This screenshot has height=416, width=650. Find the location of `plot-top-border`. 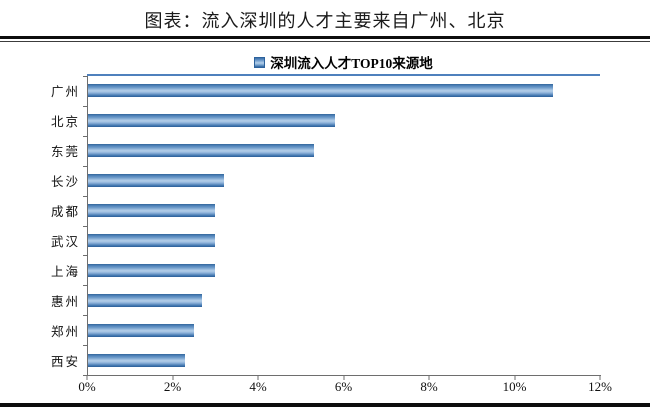

plot-top-border is located at coordinates (343, 75).